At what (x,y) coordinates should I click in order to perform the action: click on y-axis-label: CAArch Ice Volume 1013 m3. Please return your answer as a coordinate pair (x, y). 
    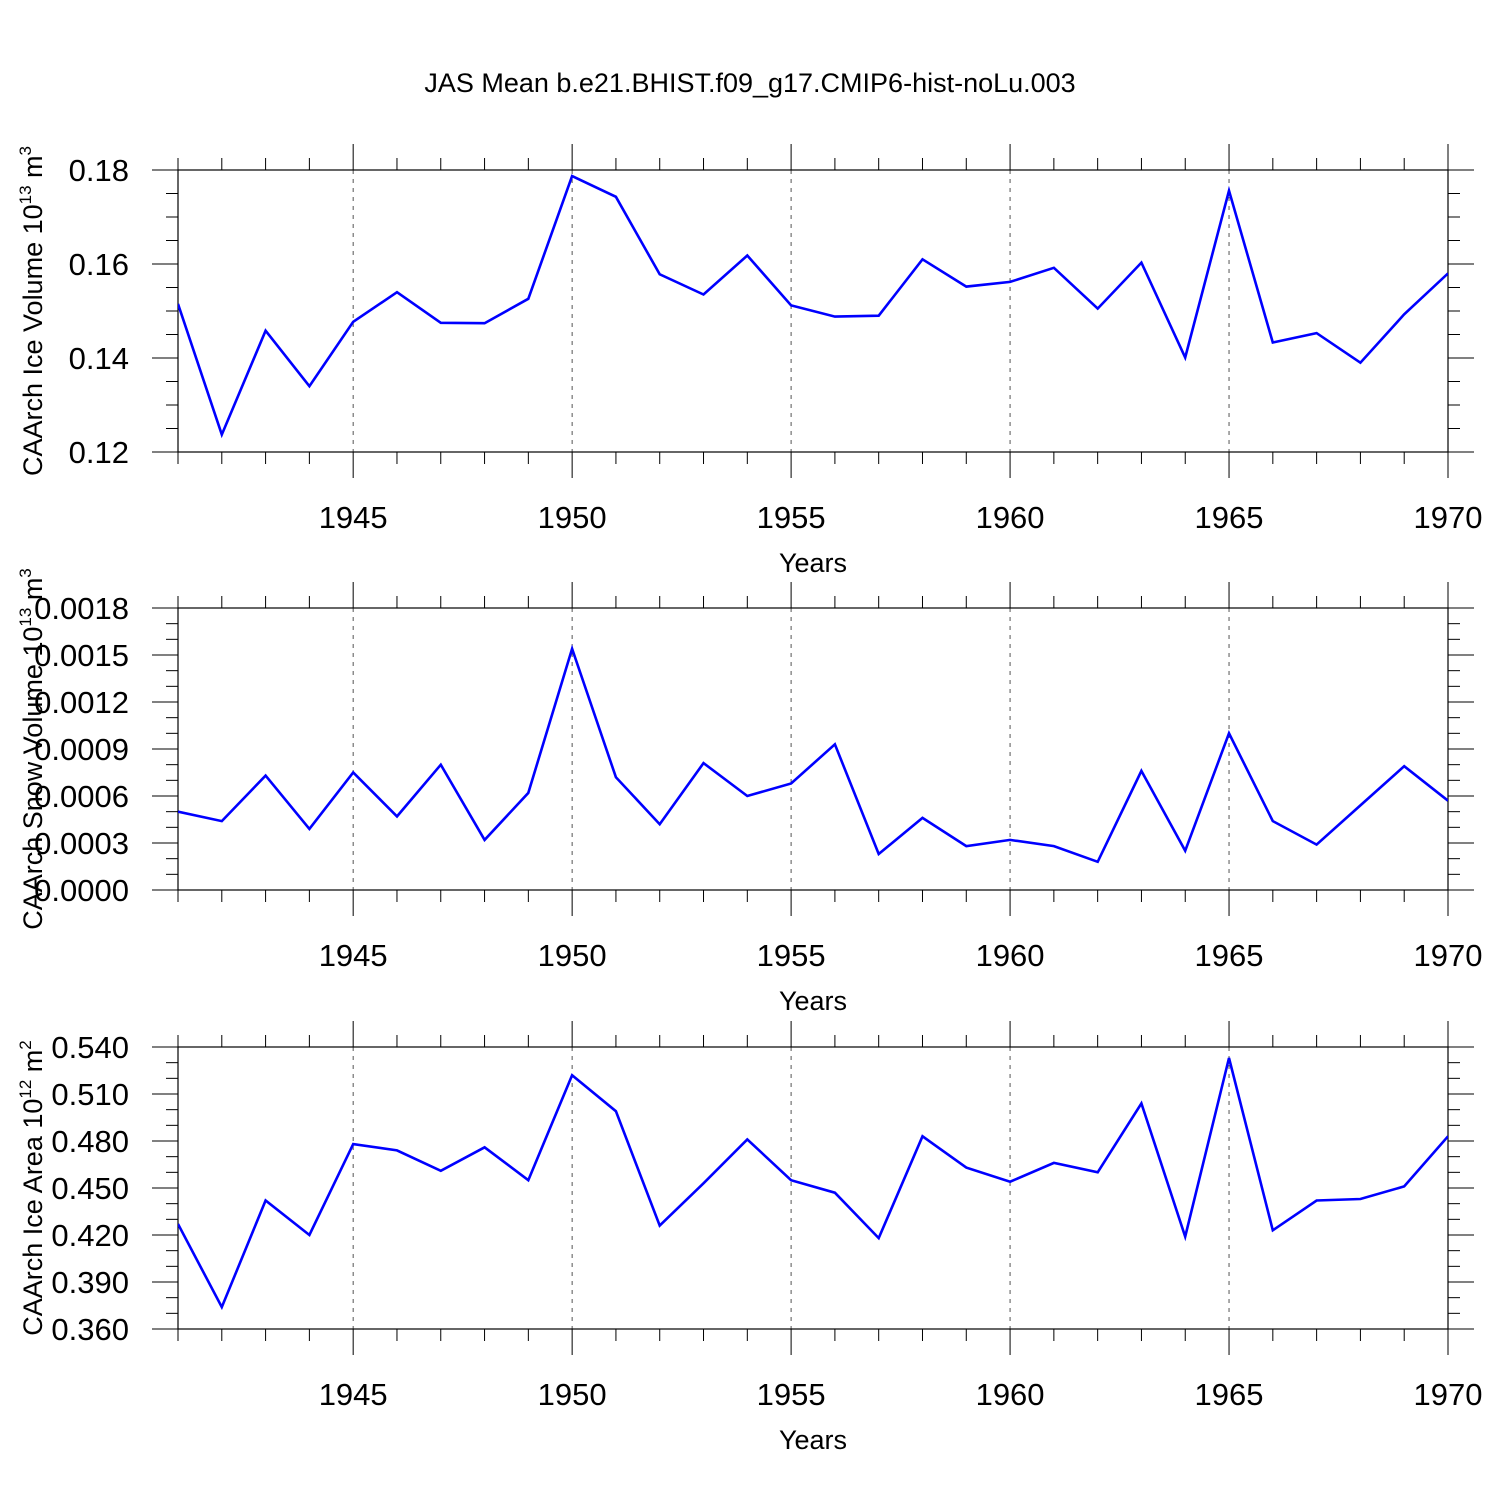
    Looking at the image, I should click on (32, 311).